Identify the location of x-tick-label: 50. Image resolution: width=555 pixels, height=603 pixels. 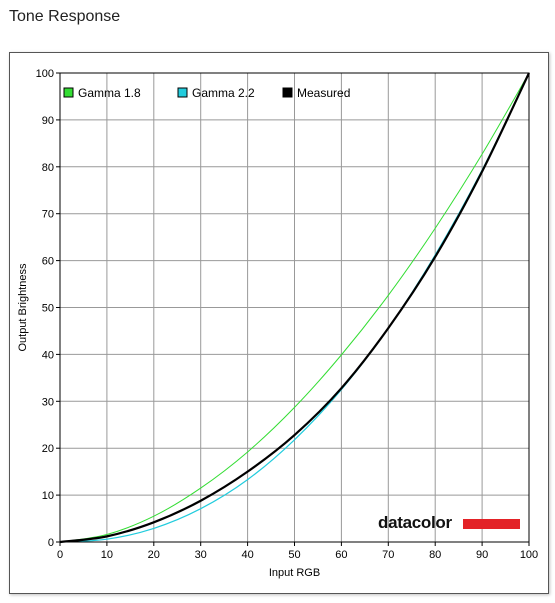
(294, 555).